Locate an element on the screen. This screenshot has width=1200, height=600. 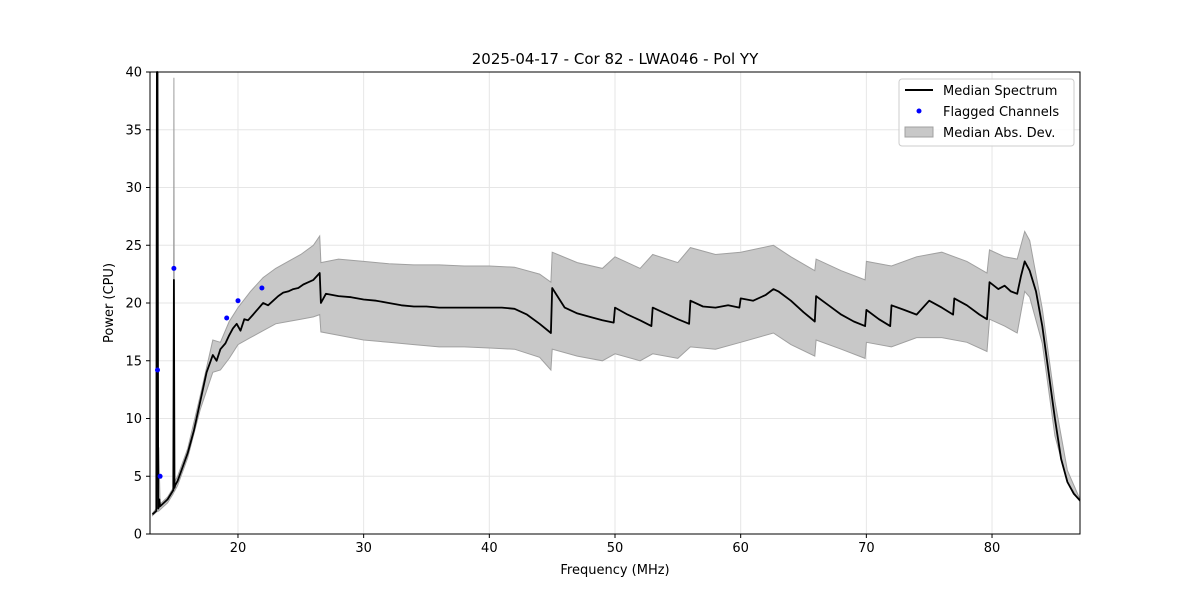
legend-flagged-swatch is located at coordinates (919, 111).